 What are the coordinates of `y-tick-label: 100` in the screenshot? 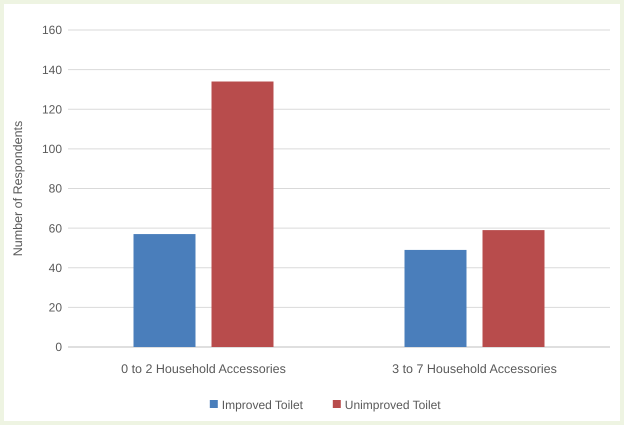 It's located at (52, 149).